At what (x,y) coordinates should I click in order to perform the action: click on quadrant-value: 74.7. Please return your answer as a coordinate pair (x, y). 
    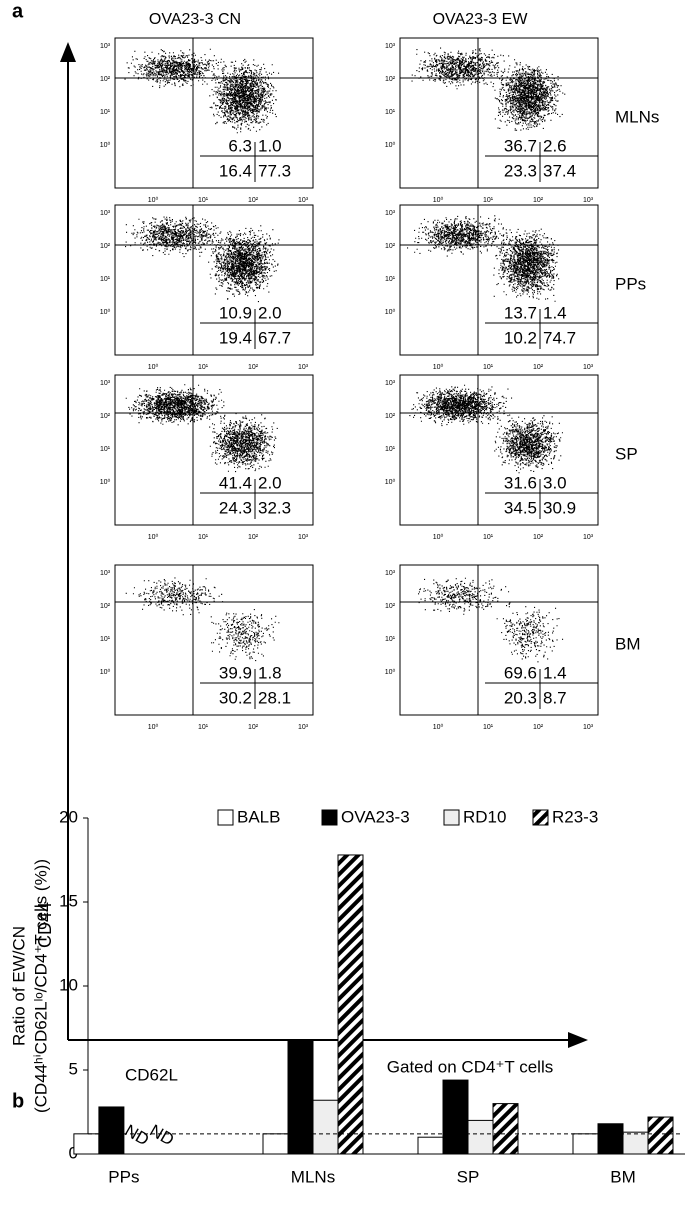
    Looking at the image, I should click on (559, 337).